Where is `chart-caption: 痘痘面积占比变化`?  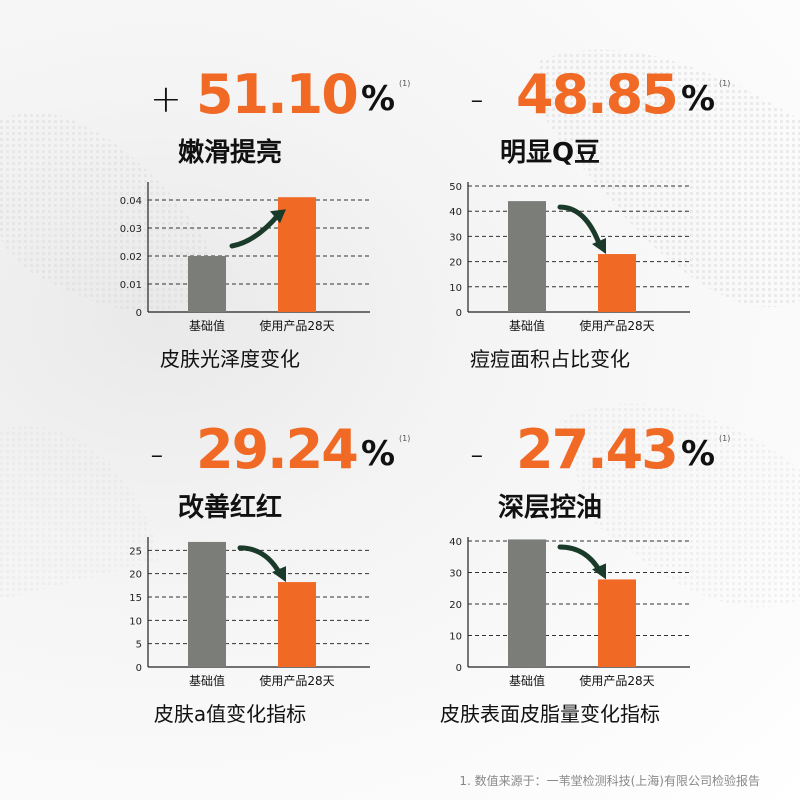
chart-caption: 痘痘面积占比变化 is located at coordinates (550, 359).